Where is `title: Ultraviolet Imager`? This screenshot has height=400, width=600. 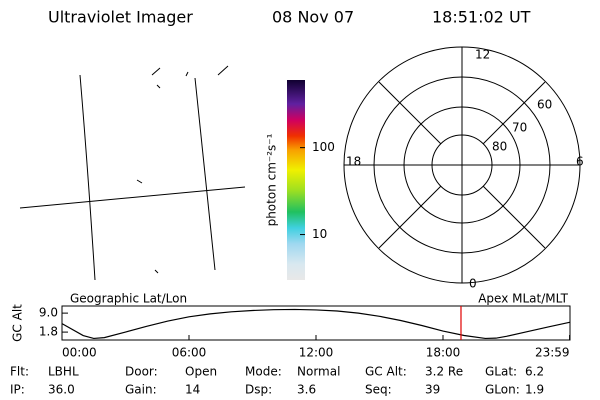
title: Ultraviolet Imager is located at coordinates (120, 17).